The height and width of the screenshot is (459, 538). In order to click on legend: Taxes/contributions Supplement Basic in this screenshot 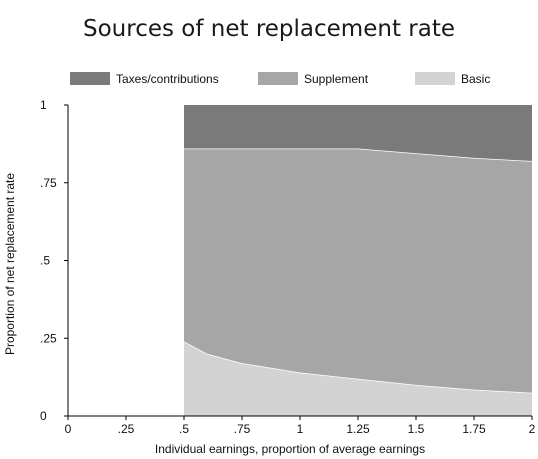, I will do `click(280, 79)`.